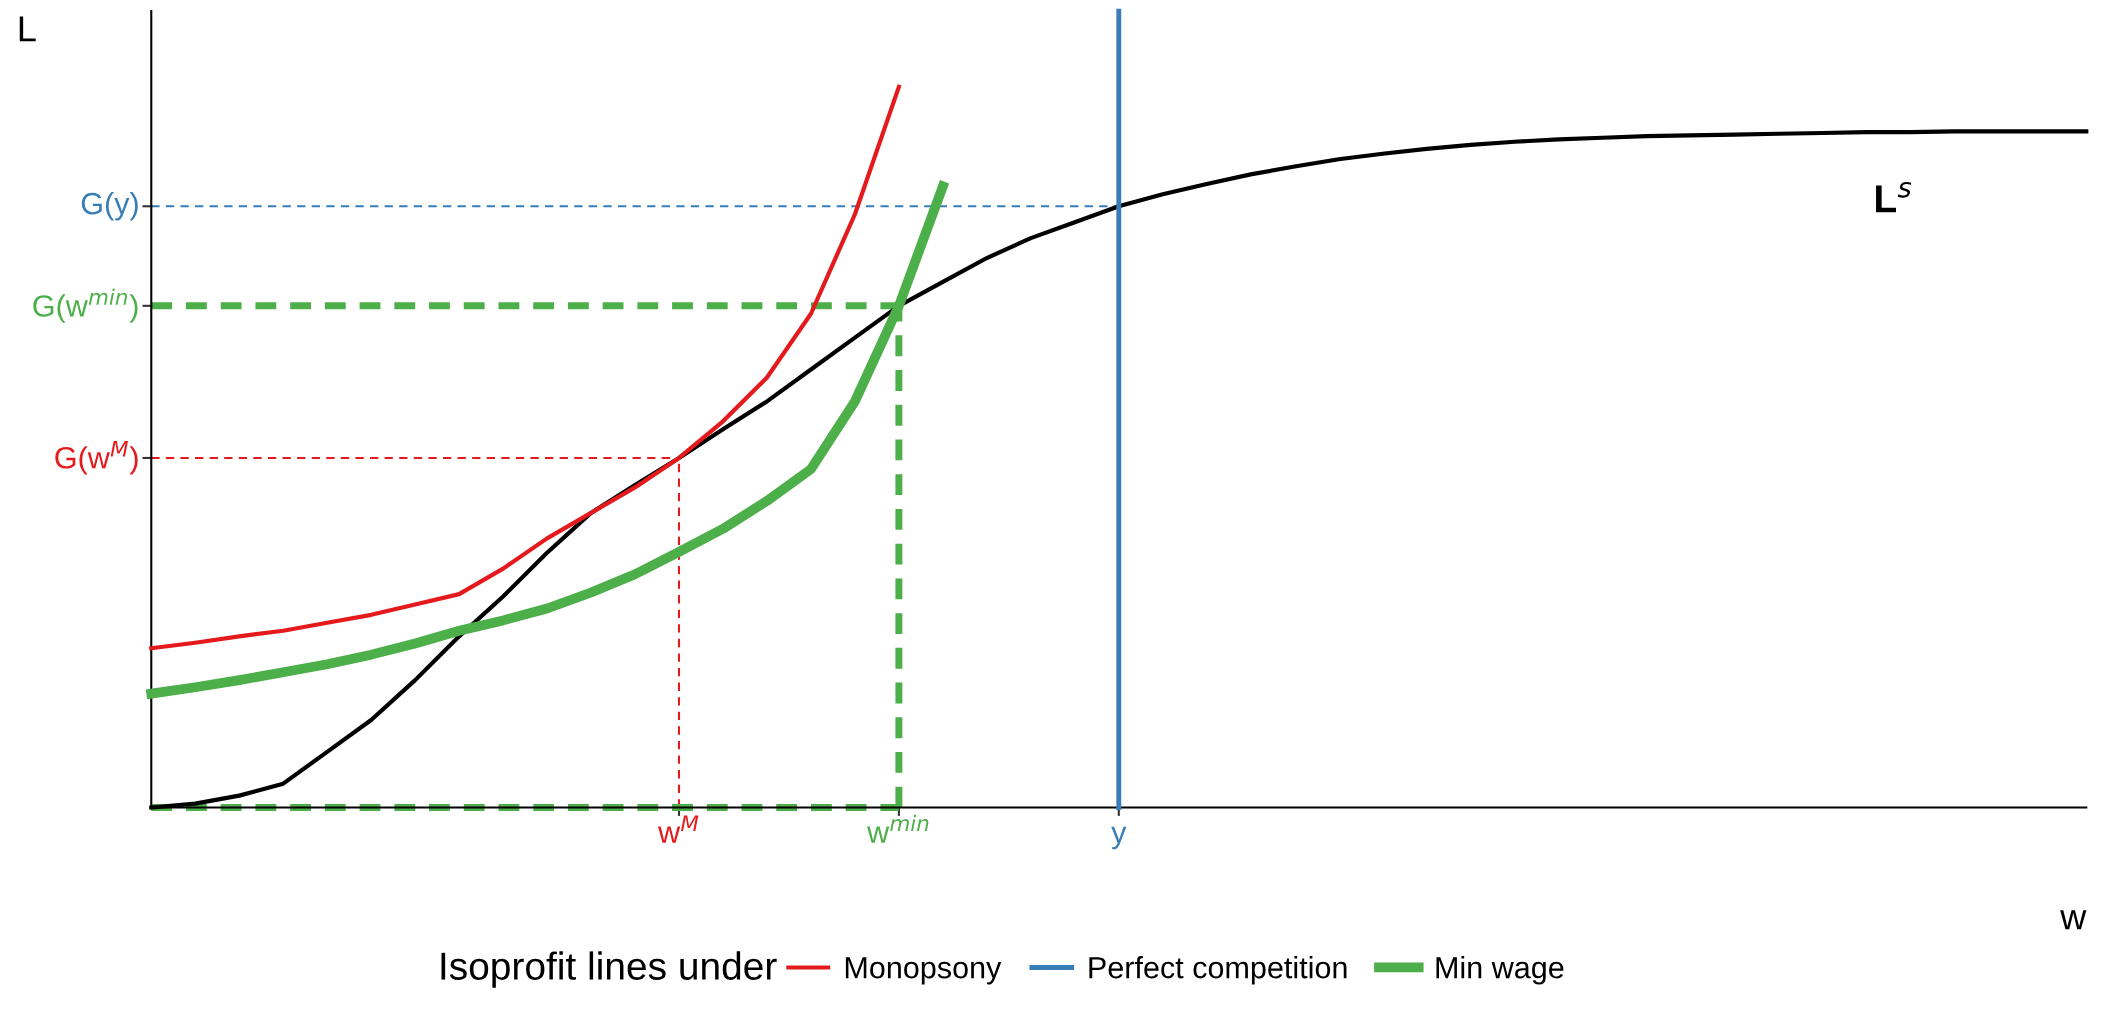 This screenshot has width=2101, height=1012. What do you see at coordinates (1904, 190) in the screenshot?
I see `text: s` at bounding box center [1904, 190].